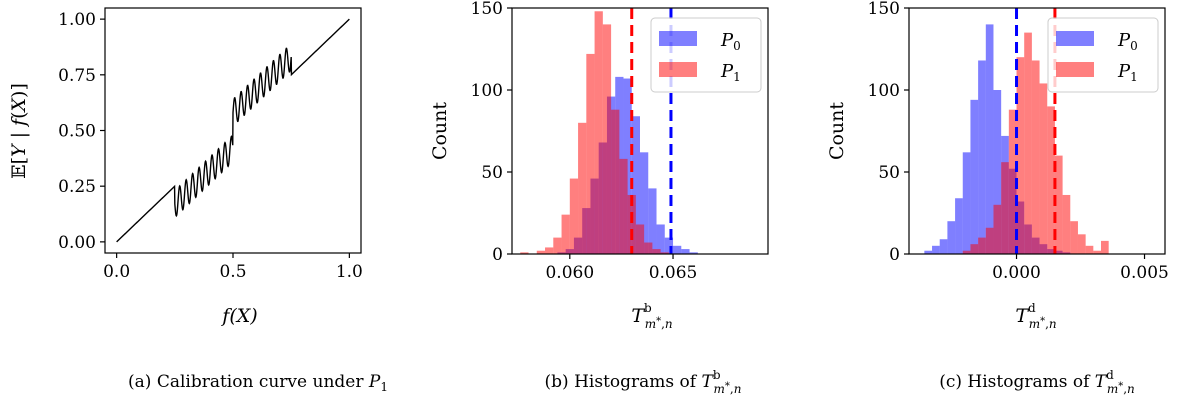  Describe the element at coordinates (1016, 273) in the screenshot. I see `x-tick-label: 0.000` at that location.